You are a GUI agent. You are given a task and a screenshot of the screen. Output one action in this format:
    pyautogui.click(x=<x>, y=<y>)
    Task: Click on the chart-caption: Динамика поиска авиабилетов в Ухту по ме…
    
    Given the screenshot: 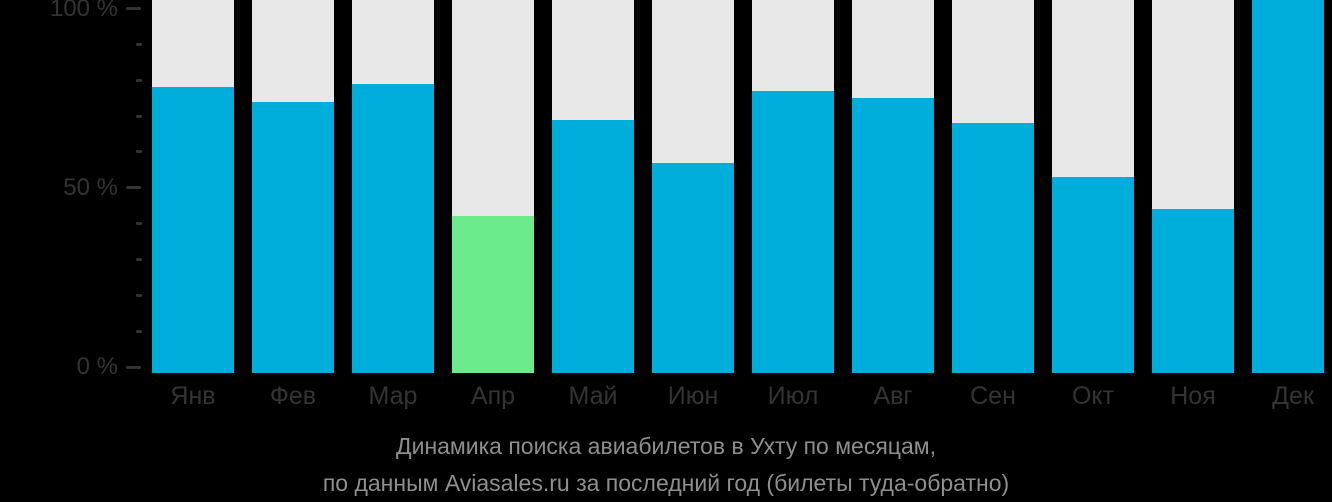 What is the action you would take?
    pyautogui.click(x=666, y=465)
    